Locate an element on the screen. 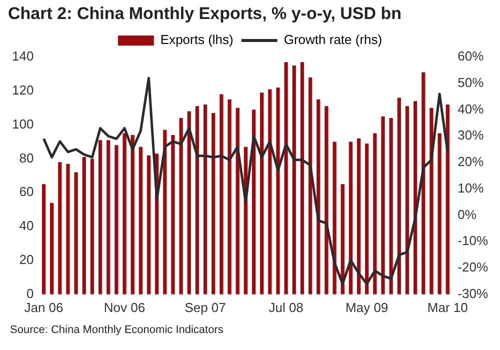 This screenshot has height=350, width=500. y-tick-label: 100 is located at coordinates (23, 124).